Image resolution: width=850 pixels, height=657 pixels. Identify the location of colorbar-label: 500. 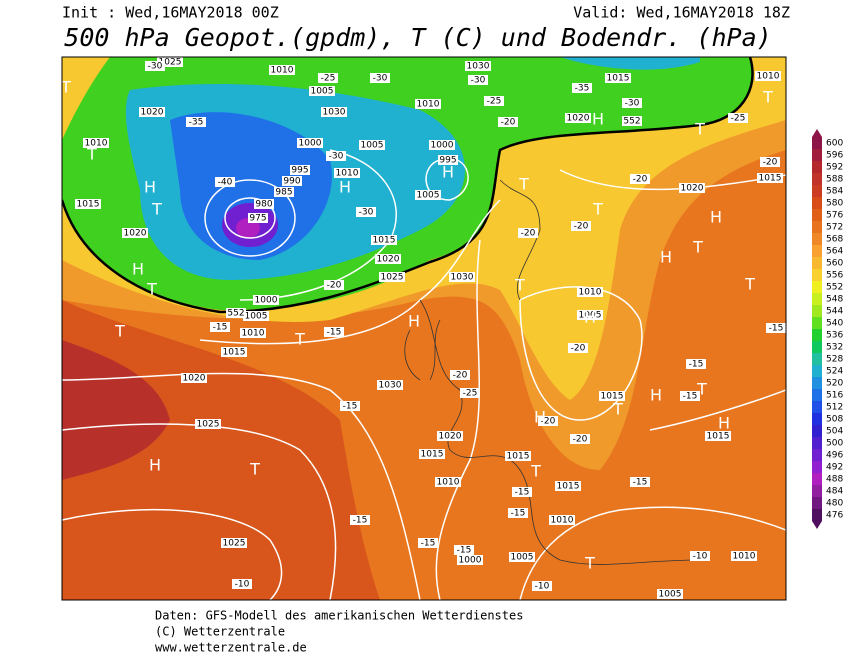
(834, 444).